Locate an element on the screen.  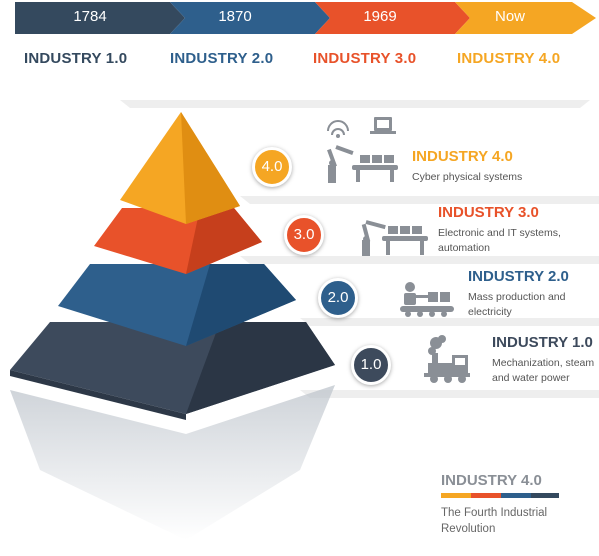
era-label-3: INDUSTRY 3.0 is located at coordinates (365, 58).